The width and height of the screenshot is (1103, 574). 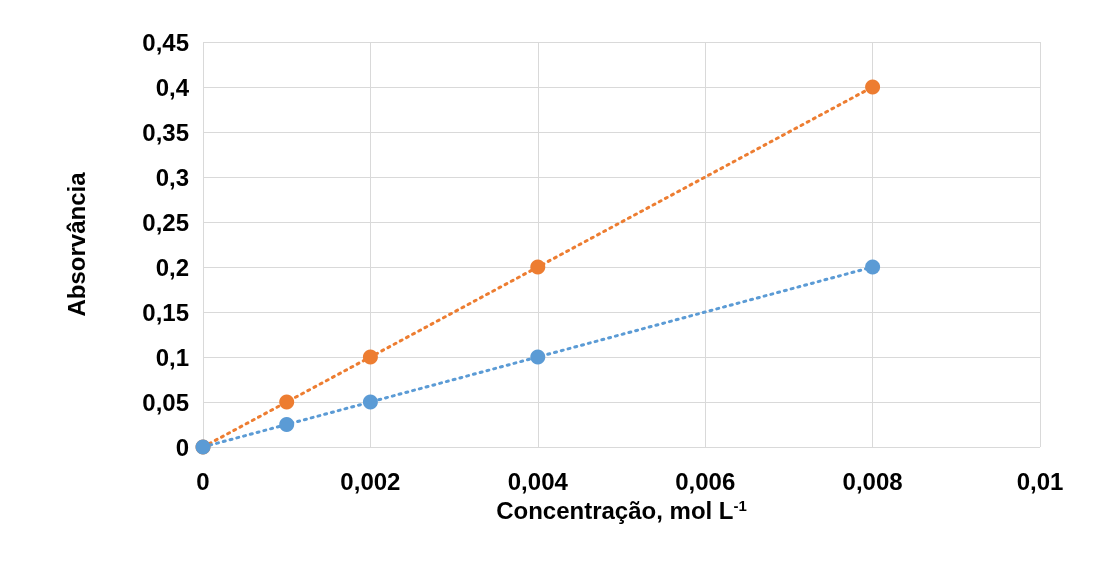 I want to click on y-tick-label: 0, so click(x=182, y=447).